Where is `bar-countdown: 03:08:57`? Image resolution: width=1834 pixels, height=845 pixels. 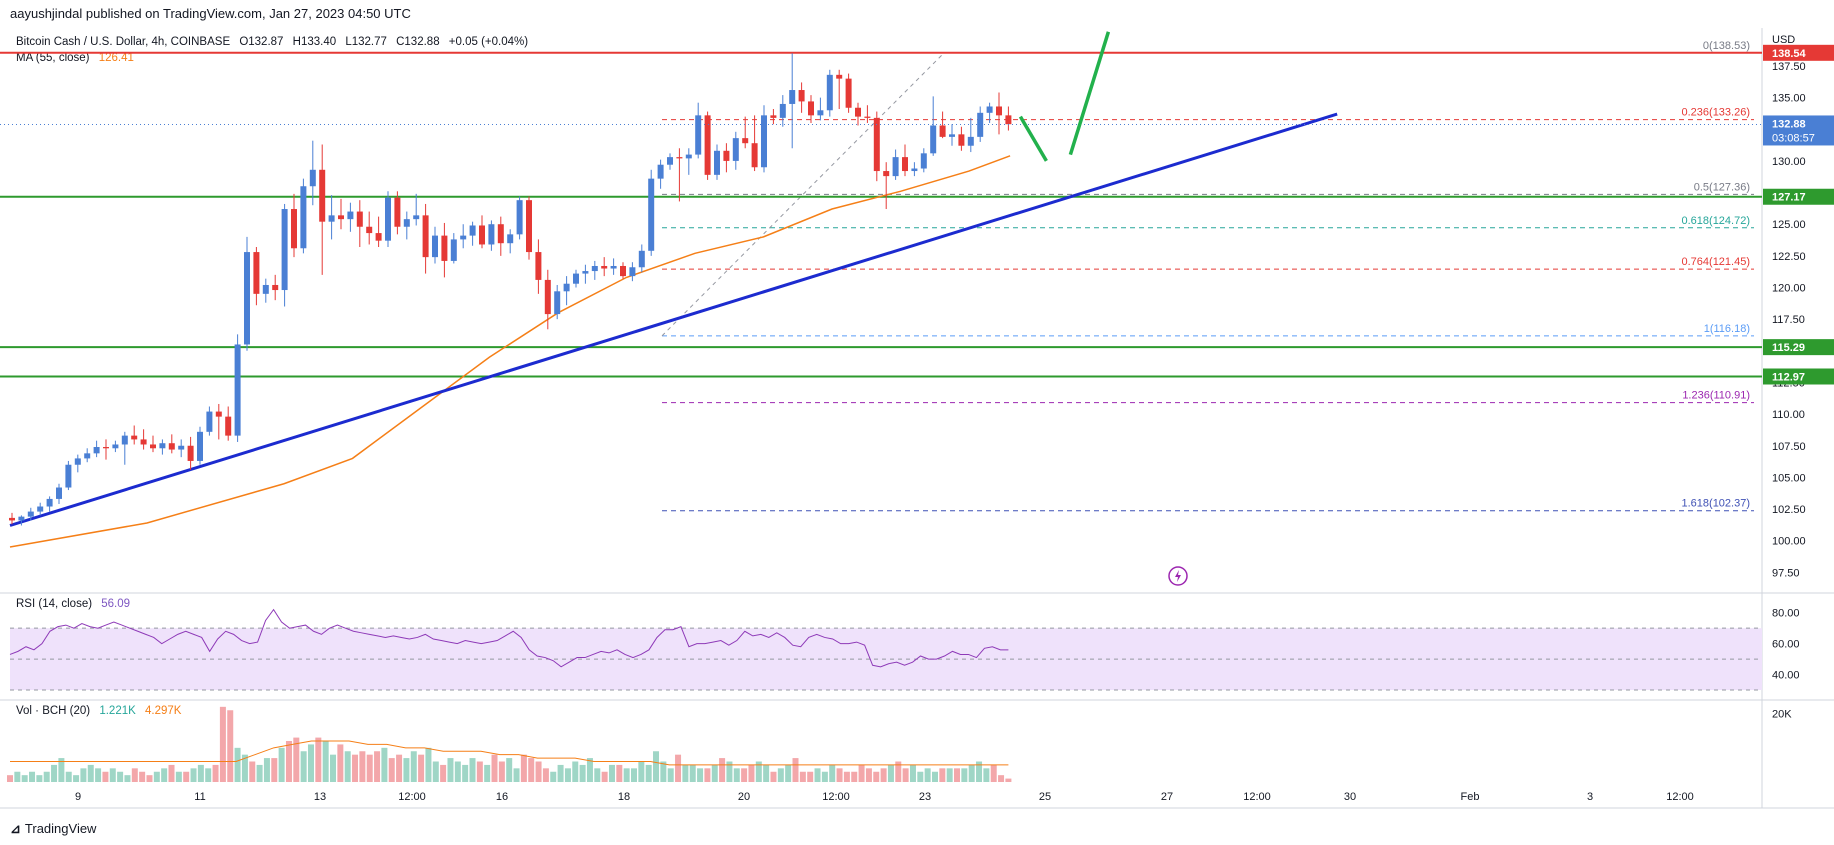 bar-countdown: 03:08:57 is located at coordinates (1793, 138).